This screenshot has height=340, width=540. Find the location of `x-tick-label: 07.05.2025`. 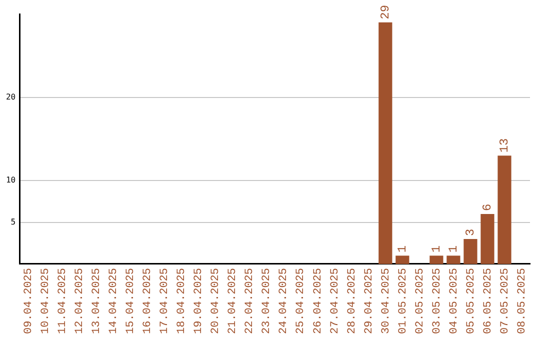

x-tick-label: 07.05.2025 is located at coordinates (505, 301).